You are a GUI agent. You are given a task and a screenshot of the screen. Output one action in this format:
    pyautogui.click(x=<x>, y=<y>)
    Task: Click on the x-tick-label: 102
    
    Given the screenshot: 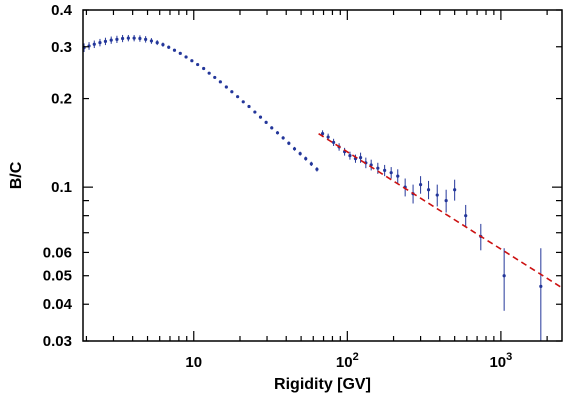 What is the action you would take?
    pyautogui.click(x=347, y=361)
    